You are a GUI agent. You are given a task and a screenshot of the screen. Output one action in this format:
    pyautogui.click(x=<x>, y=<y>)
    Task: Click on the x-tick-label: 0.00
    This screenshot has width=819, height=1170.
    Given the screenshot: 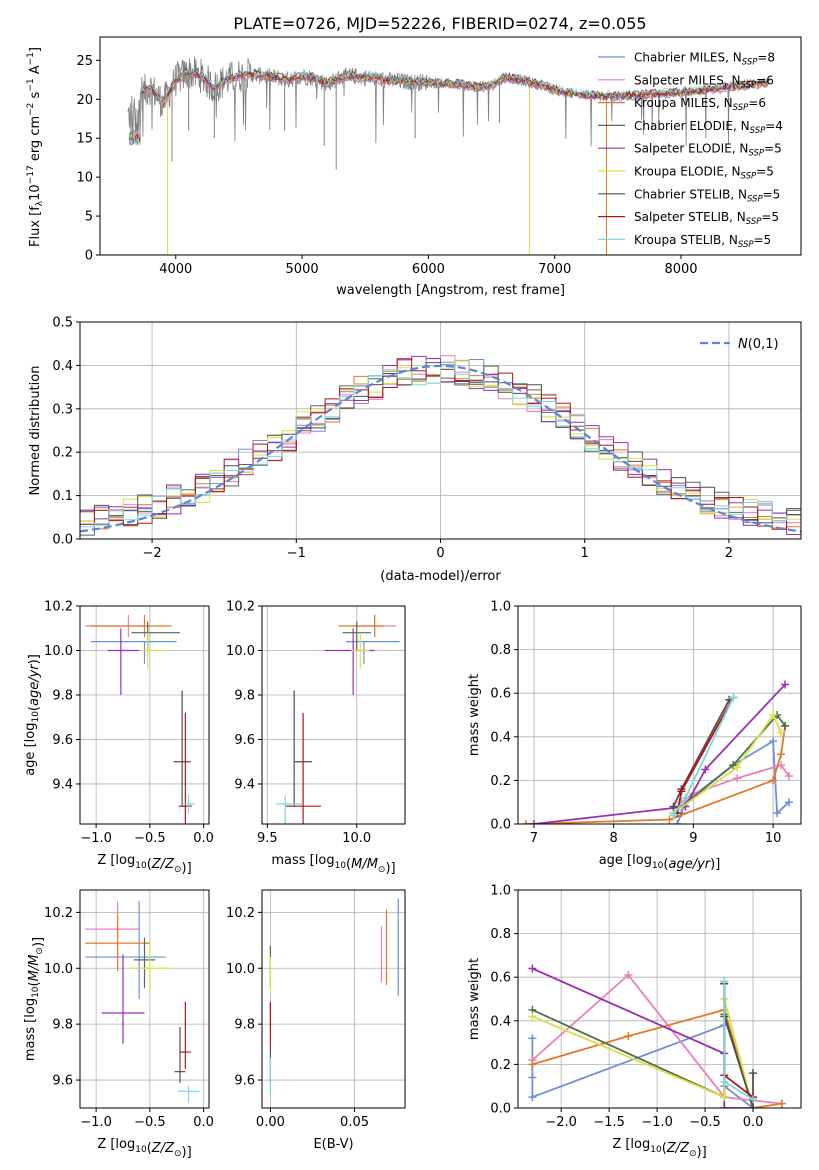 What is the action you would take?
    pyautogui.click(x=270, y=1122)
    